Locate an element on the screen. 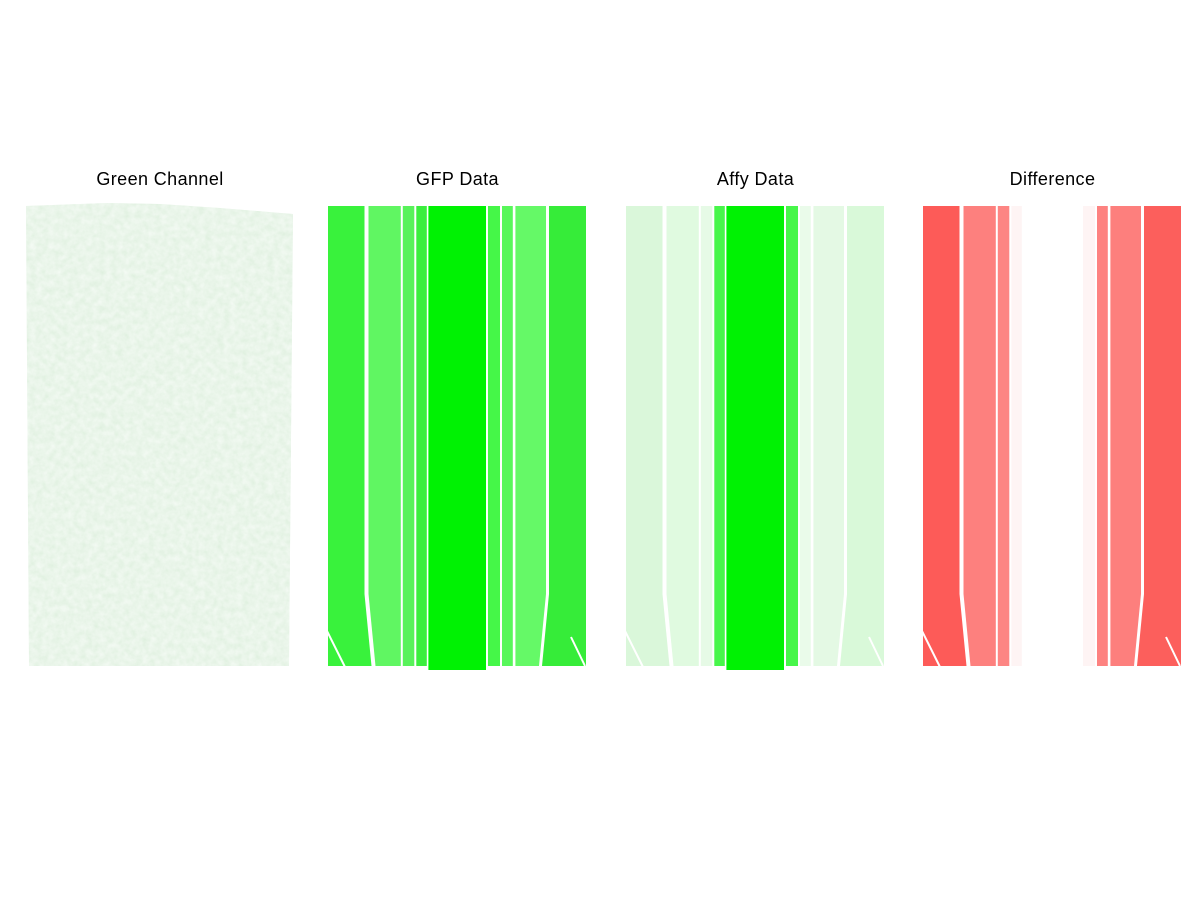 This screenshot has height=900, width=1200. panel-title-affy-data: Affy Data is located at coordinates (755, 179).